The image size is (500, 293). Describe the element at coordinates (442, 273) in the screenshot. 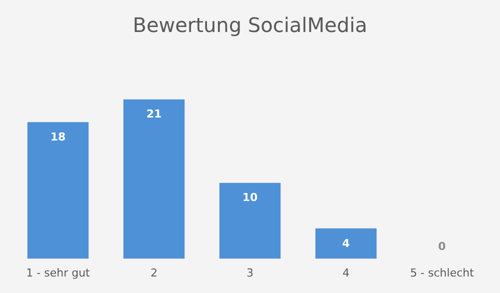

I see `x-tick-label: 5 - schlecht` at that location.